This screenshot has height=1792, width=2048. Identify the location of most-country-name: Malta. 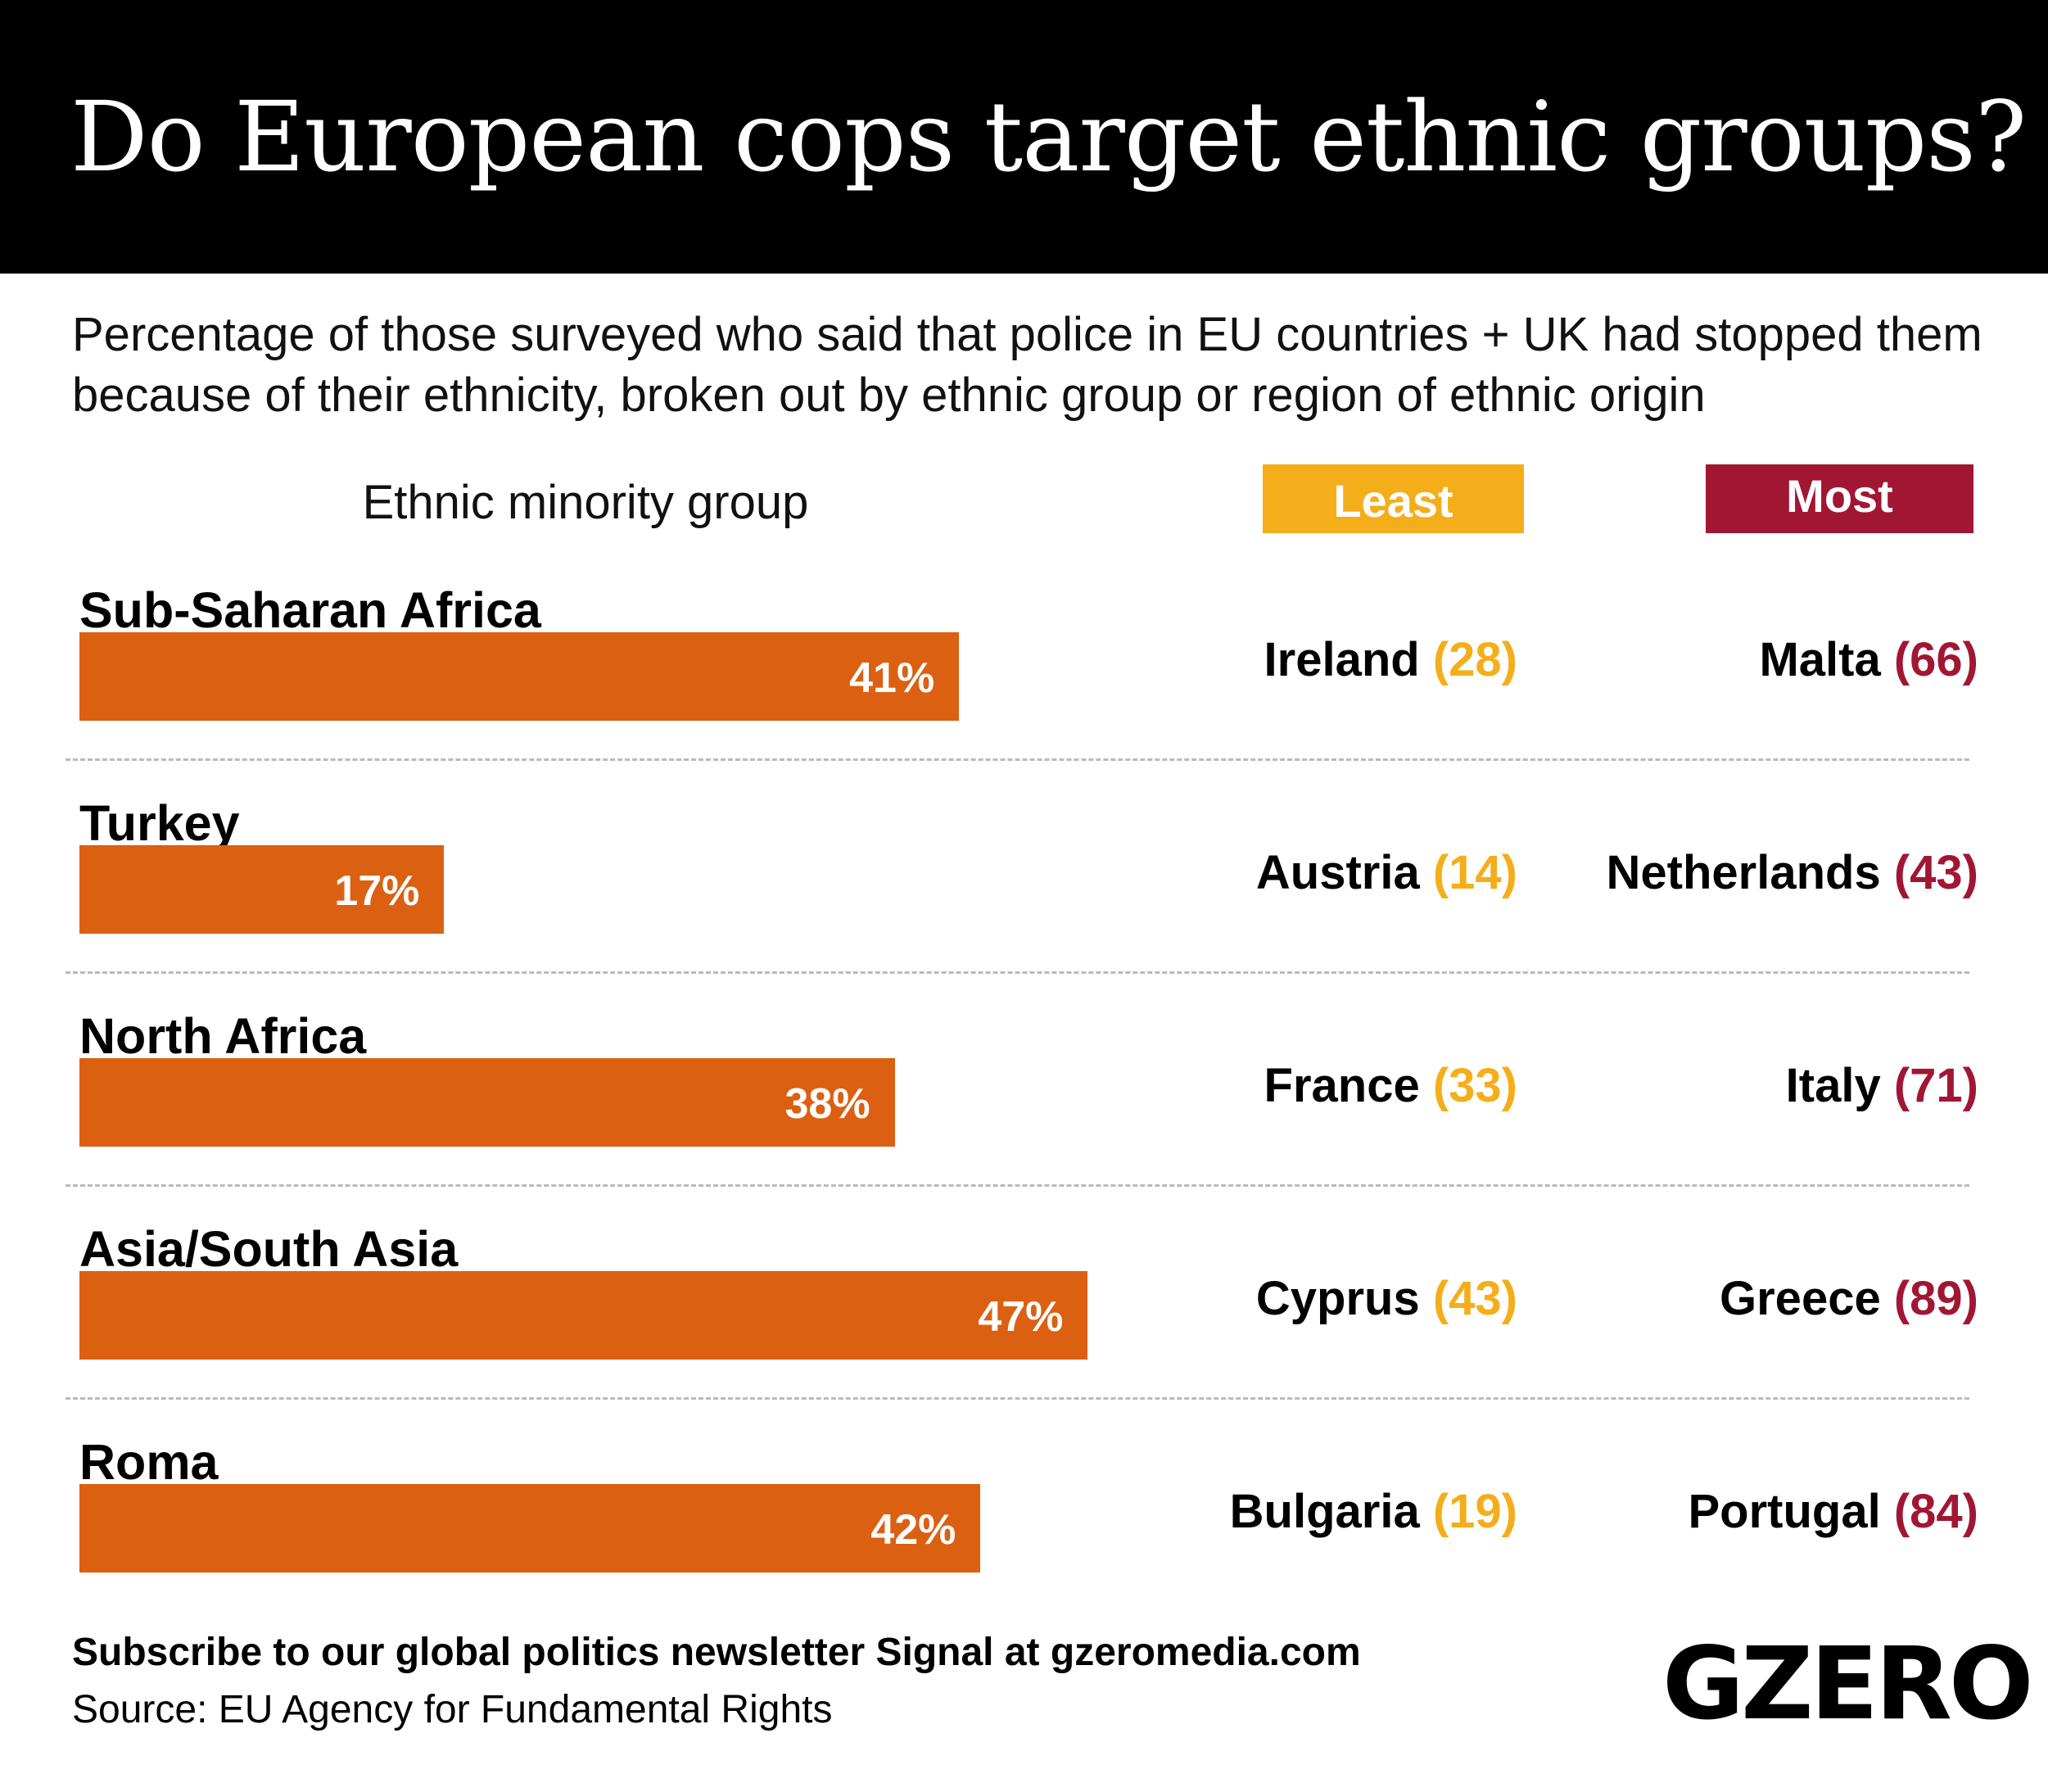
(1820, 659).